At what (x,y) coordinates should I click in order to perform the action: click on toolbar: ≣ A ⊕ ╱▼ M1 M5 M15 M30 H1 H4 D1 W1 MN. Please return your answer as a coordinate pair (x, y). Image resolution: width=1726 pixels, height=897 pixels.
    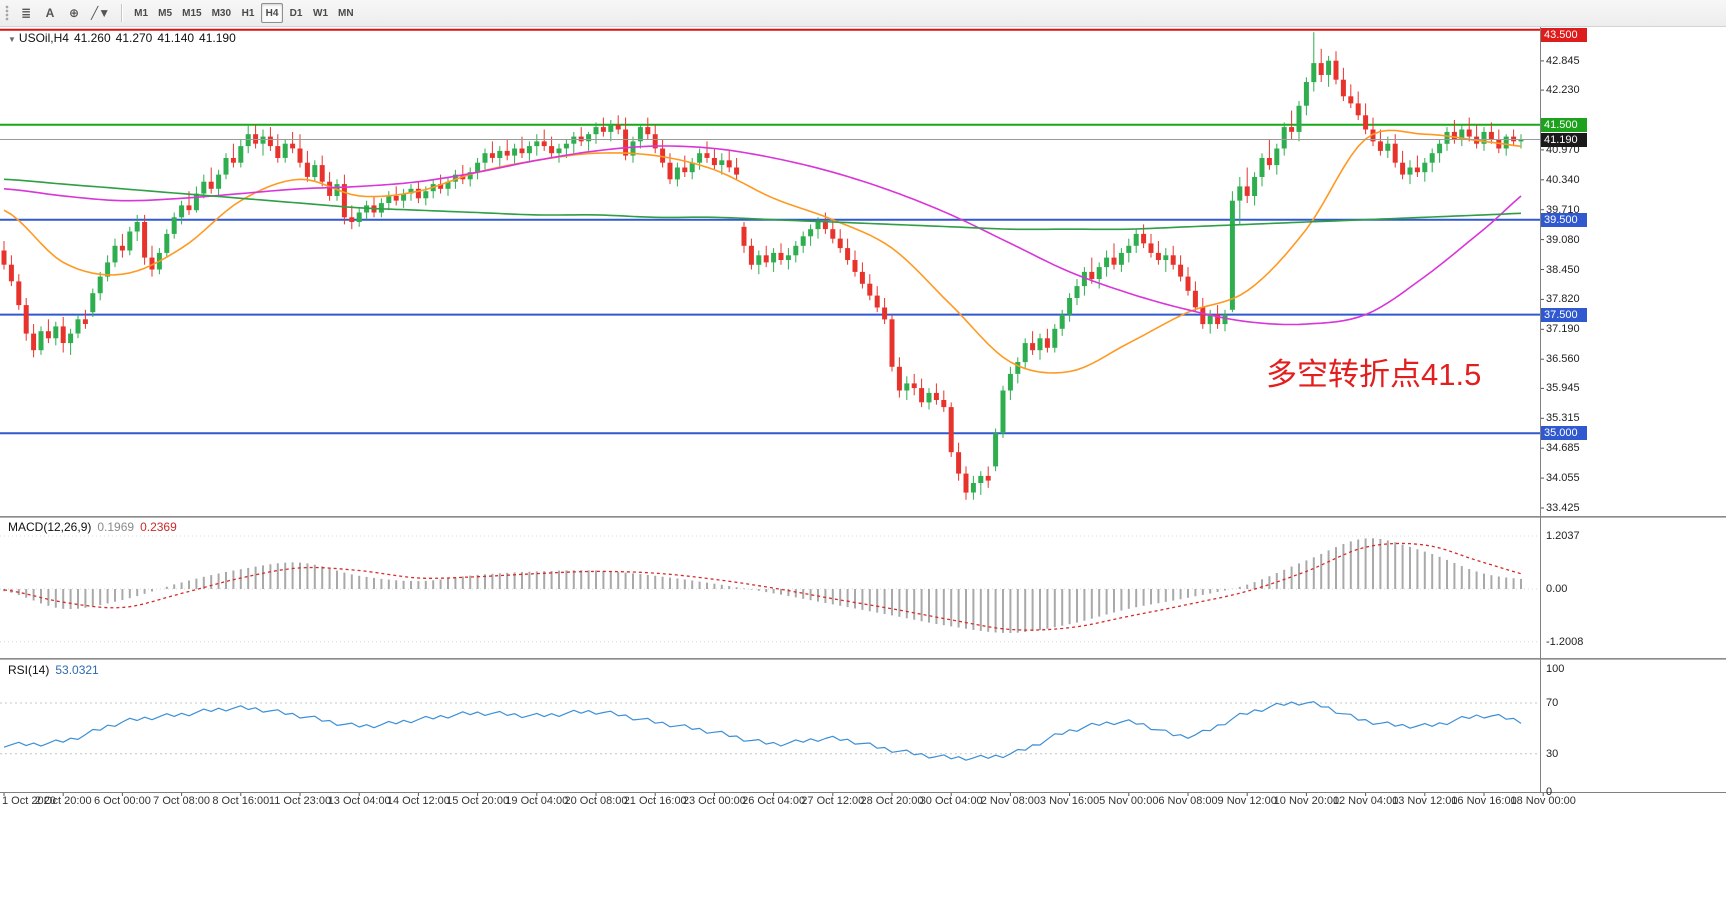
    Looking at the image, I should click on (863, 13).